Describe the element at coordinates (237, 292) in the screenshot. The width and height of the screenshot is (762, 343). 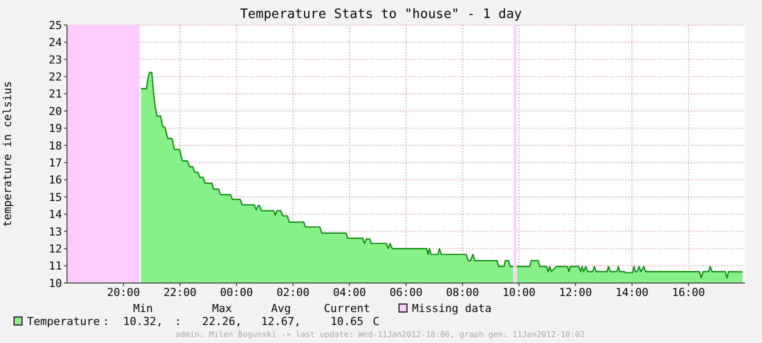
I see `x-tick-label: 00:00` at that location.